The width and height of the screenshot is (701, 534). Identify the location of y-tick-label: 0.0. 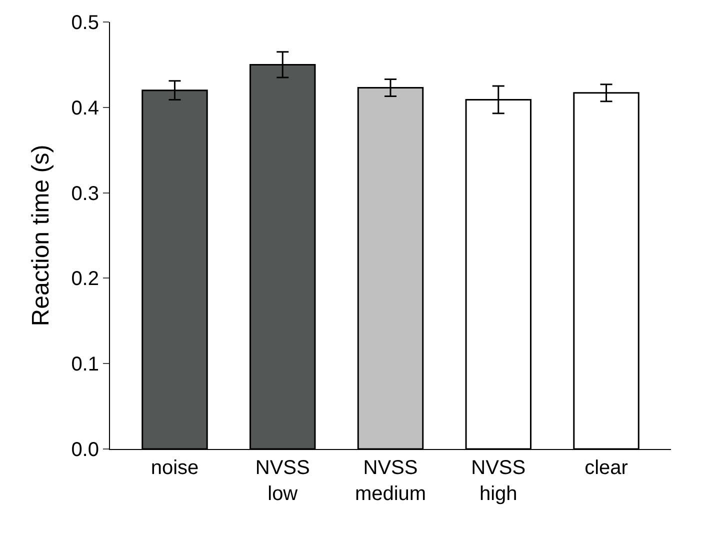
(85, 450).